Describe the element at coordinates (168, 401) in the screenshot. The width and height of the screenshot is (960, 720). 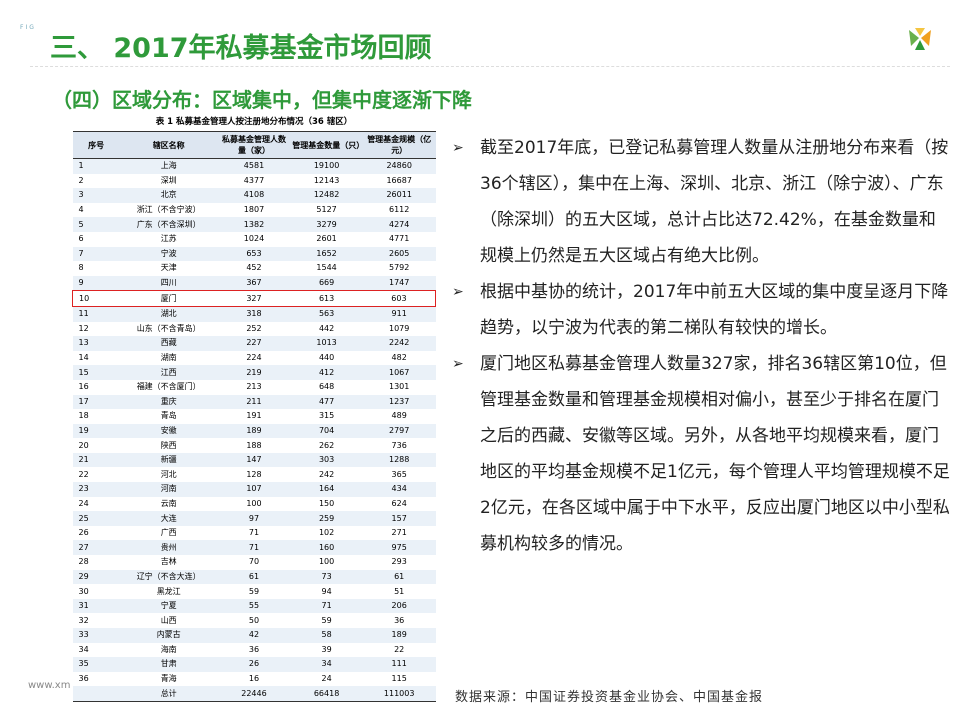
I see `table-cell: 重庆` at that location.